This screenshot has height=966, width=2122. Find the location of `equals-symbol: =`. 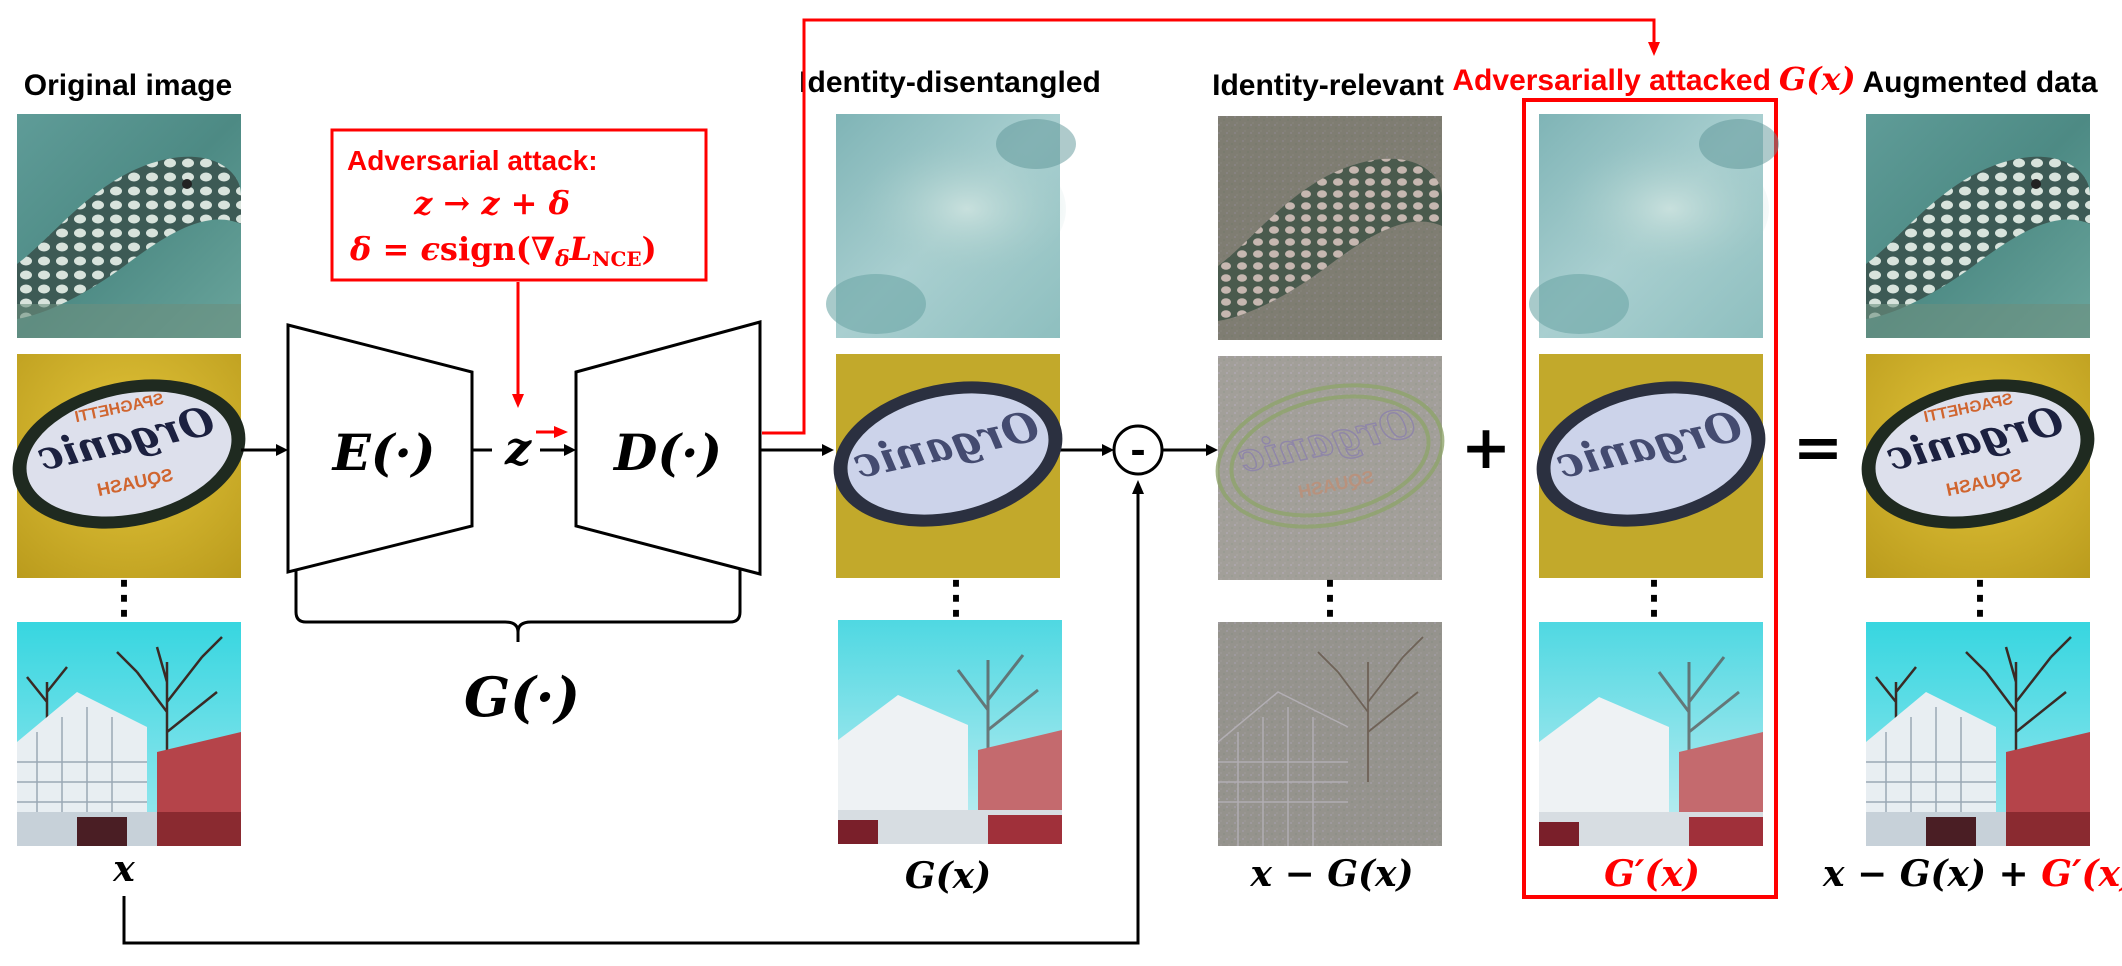

equals-symbol: = is located at coordinates (1818, 448).